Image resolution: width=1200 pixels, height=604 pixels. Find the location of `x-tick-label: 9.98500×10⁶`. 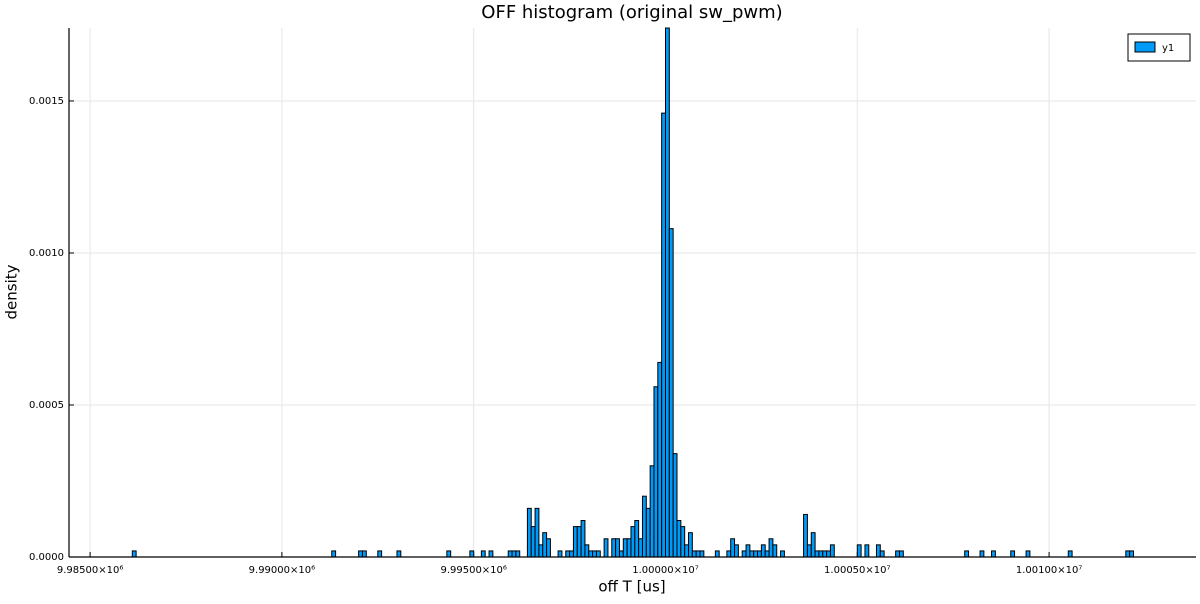

x-tick-label: 9.98500×10⁶ is located at coordinates (90, 570).